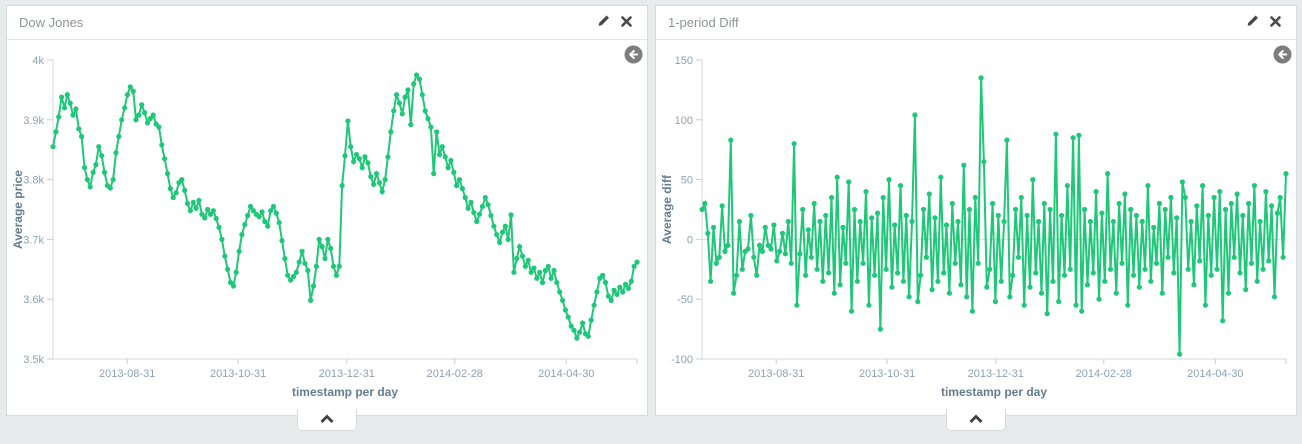 The image size is (1302, 444). Describe the element at coordinates (1104, 374) in the screenshot. I see `svg-text: 2014-02-28` at that location.